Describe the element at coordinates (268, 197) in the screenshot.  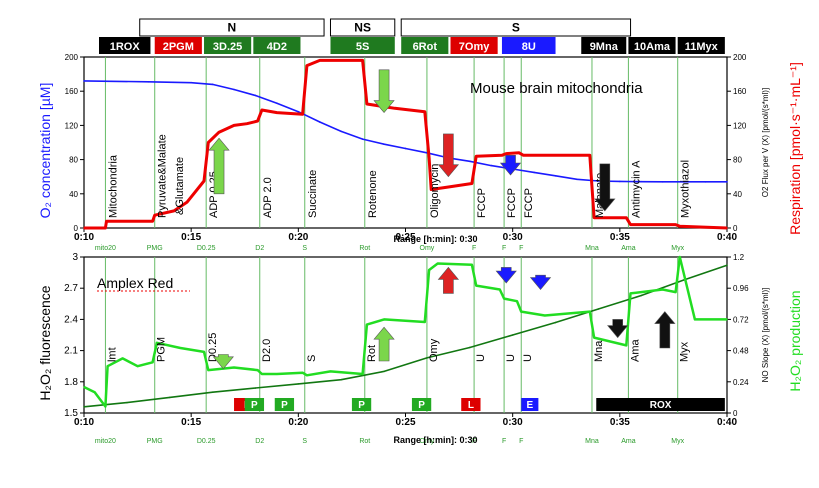
I see `event-annotation: ADP 2.0` at that location.